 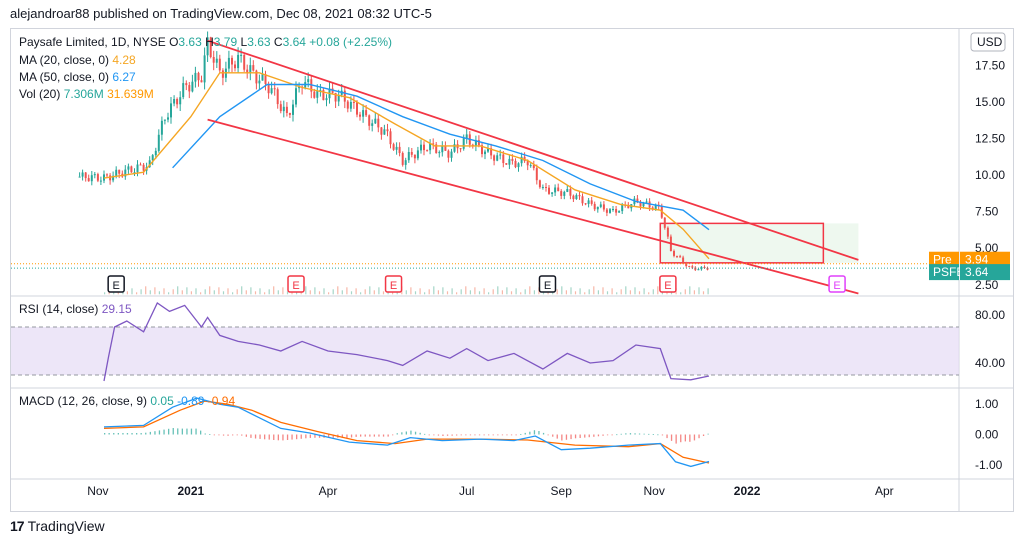 What do you see at coordinates (990, 66) in the screenshot?
I see `price-tick-label: 17.50` at bounding box center [990, 66].